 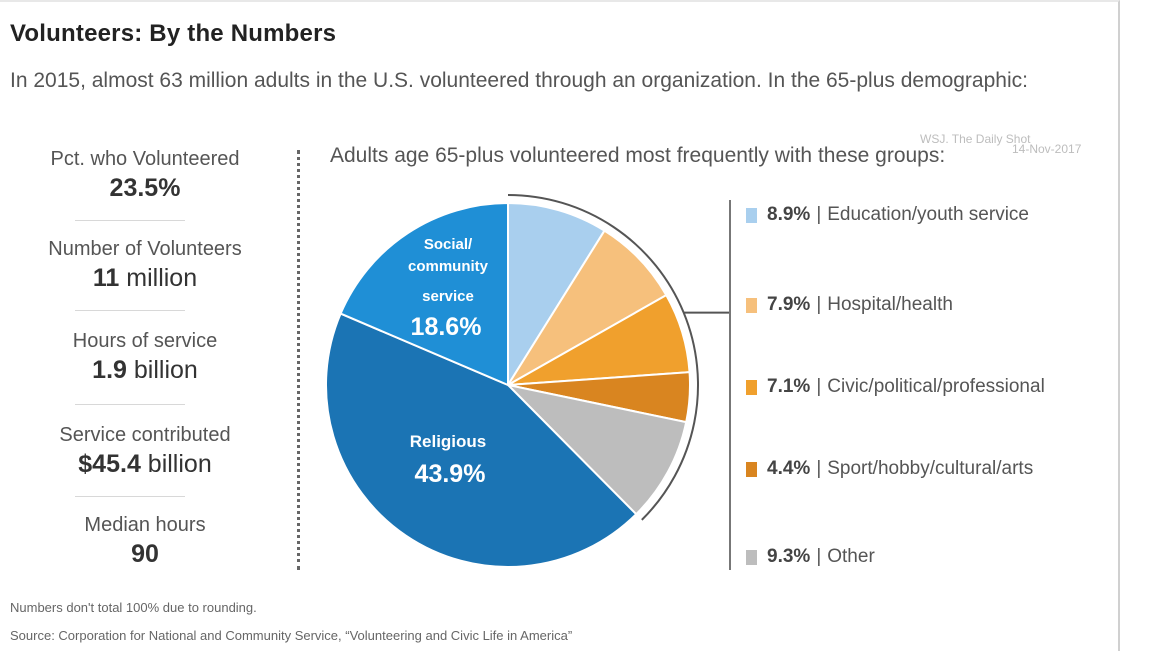 What do you see at coordinates (789, 386) in the screenshot?
I see `legend-value: 7.1%` at bounding box center [789, 386].